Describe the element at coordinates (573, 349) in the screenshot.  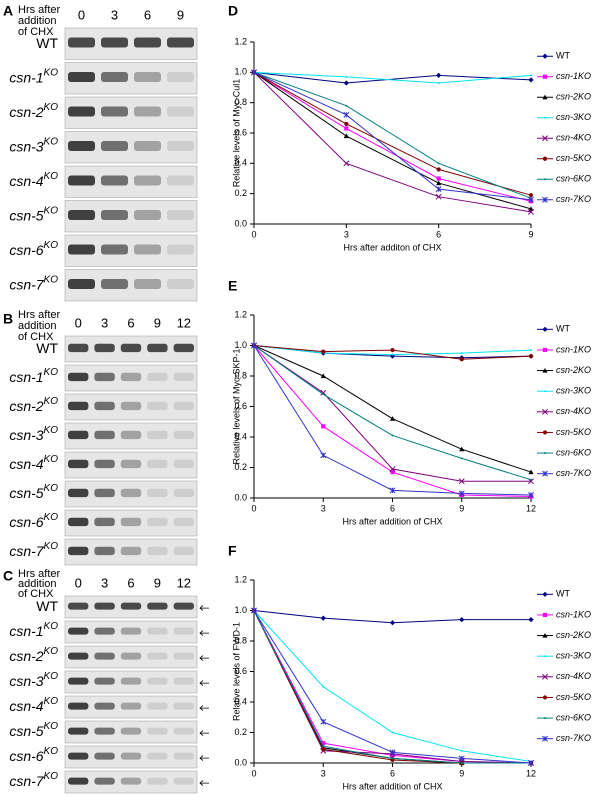
I see `legend-label: csn-1KO` at that location.